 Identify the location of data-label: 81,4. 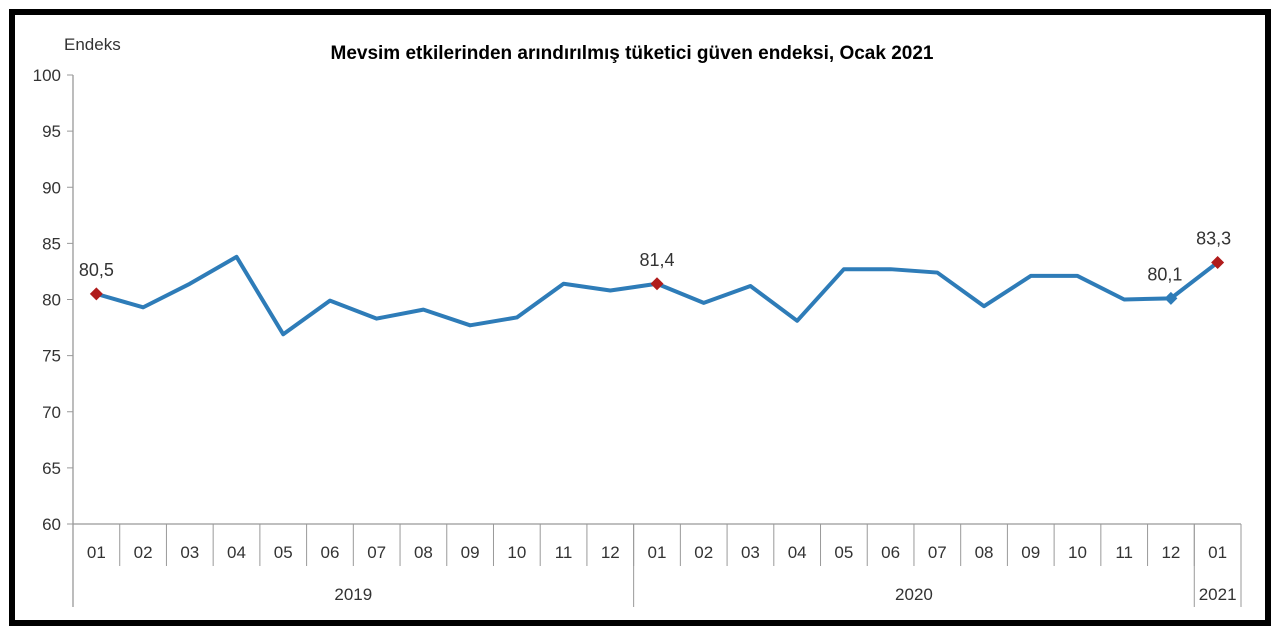
(656, 260).